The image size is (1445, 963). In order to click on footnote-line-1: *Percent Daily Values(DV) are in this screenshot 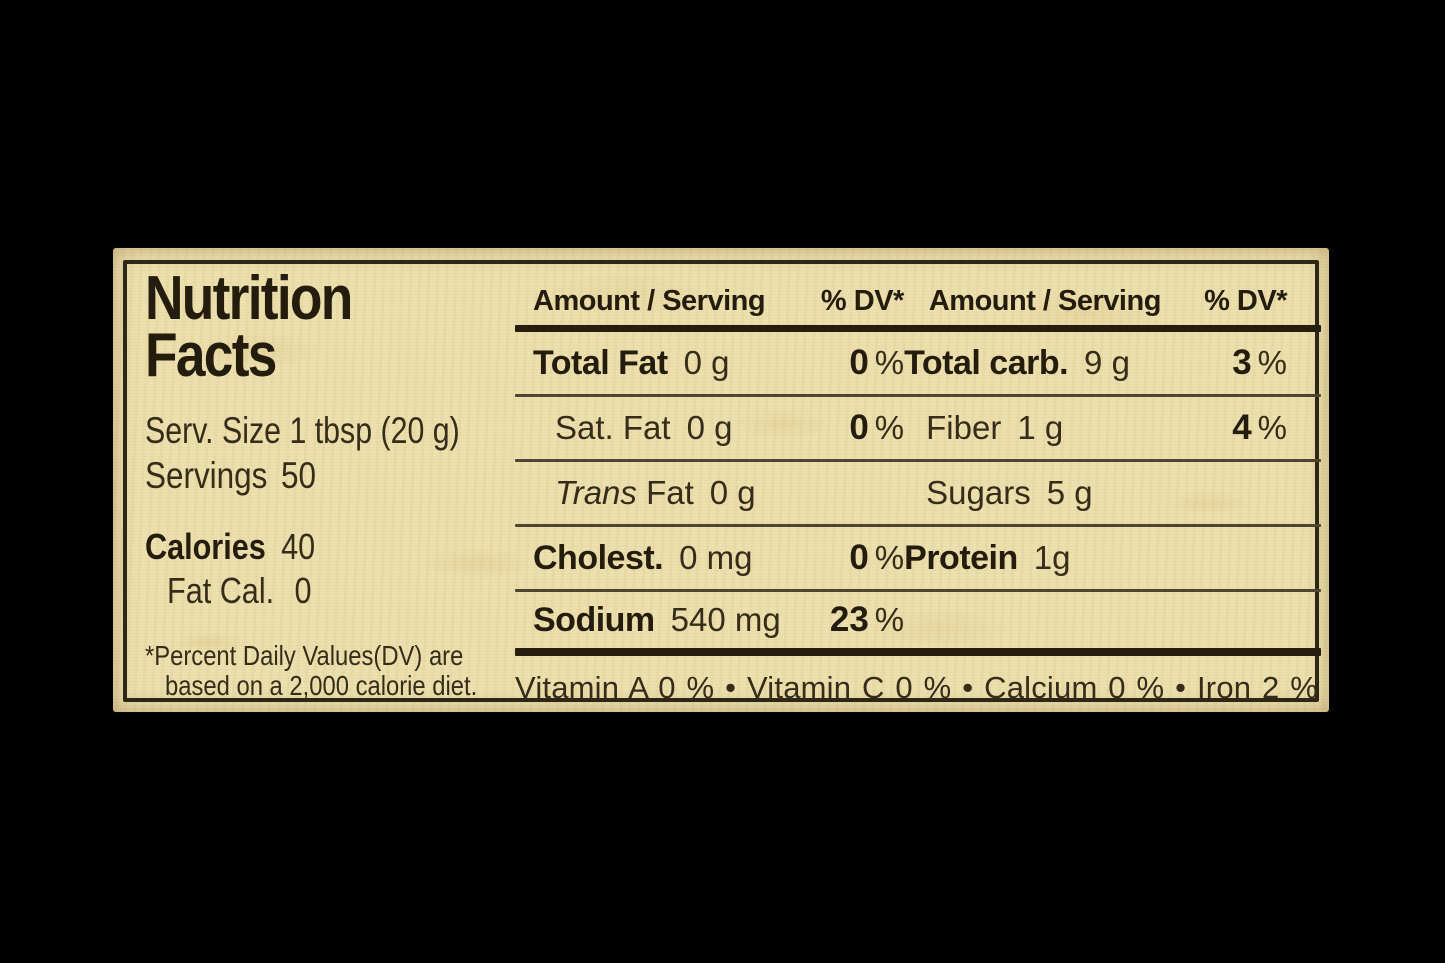, I will do `click(304, 655)`.